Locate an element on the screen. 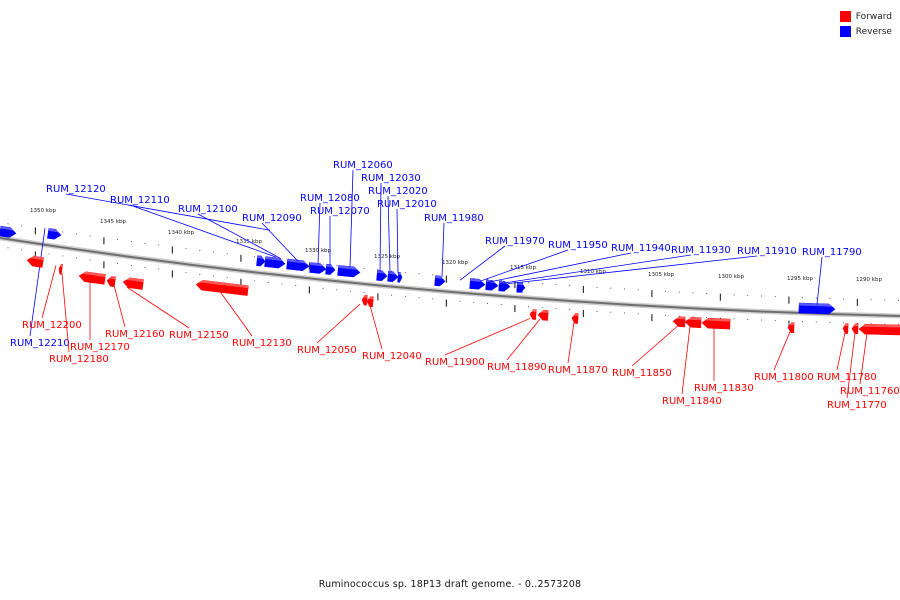  gene-label: RUM_11840 is located at coordinates (692, 401).